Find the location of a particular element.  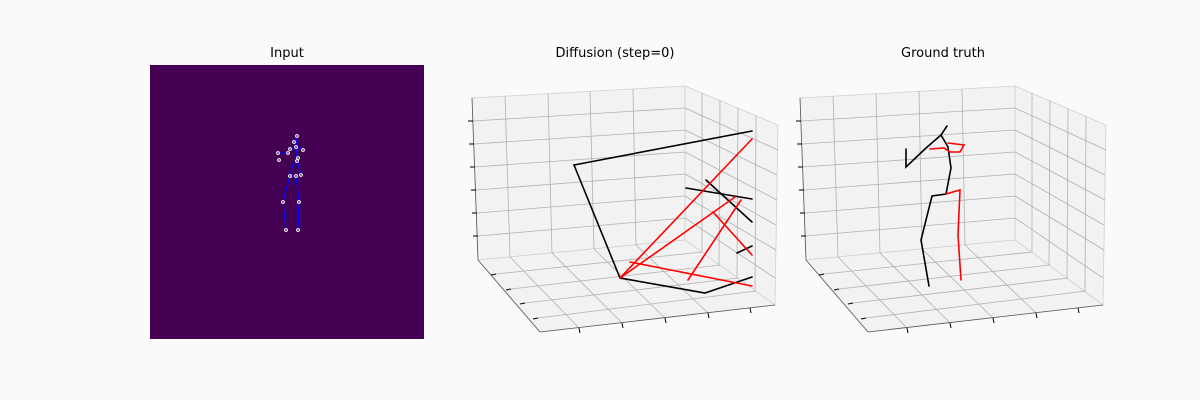

pose-left-limbs is located at coordinates (928, 206).